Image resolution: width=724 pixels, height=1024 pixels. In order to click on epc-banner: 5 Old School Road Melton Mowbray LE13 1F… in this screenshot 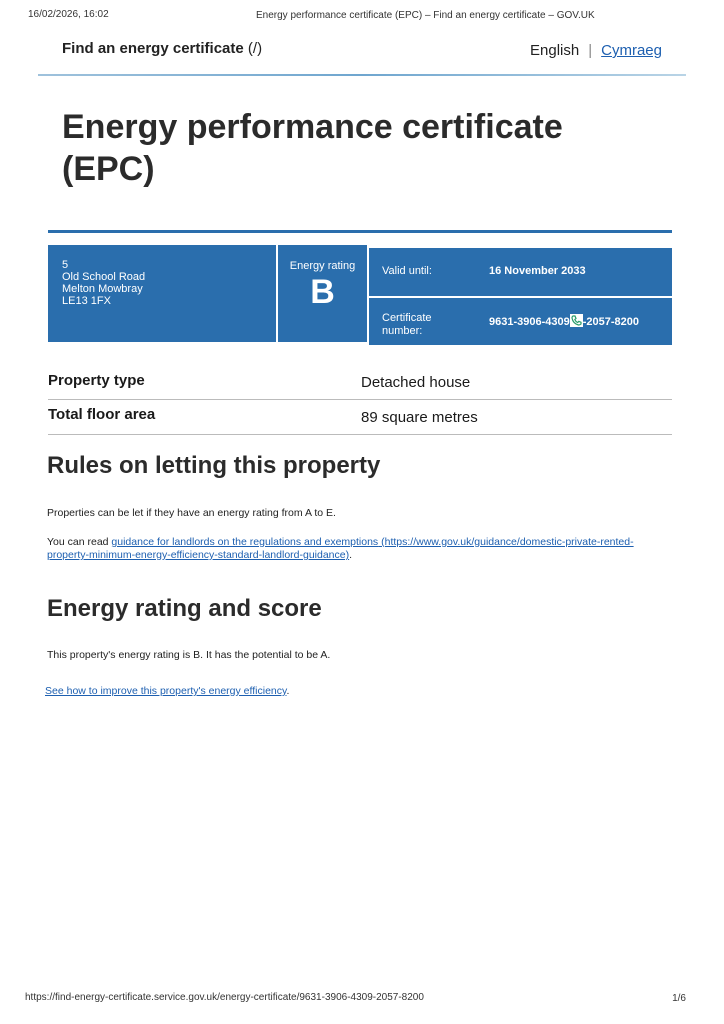, I will do `click(360, 295)`.